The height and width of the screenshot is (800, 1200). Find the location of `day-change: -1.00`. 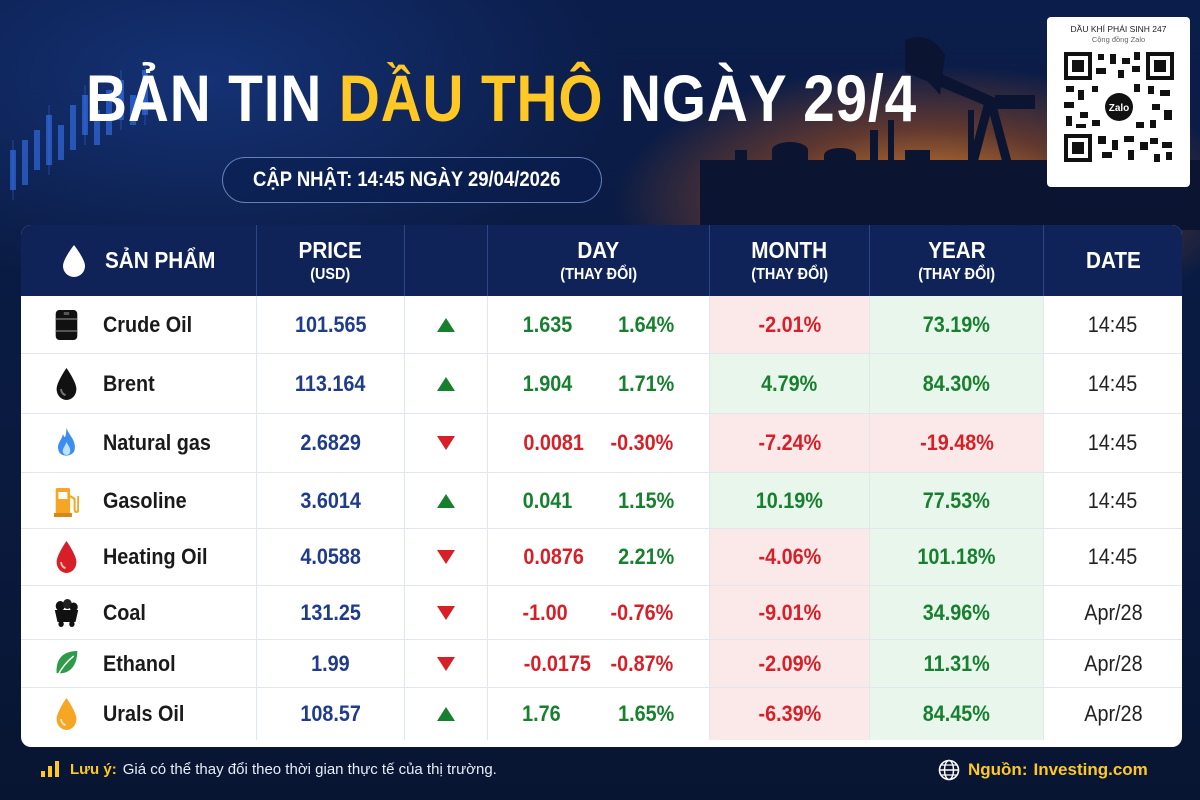

day-change: -1.00 is located at coordinates (545, 612).